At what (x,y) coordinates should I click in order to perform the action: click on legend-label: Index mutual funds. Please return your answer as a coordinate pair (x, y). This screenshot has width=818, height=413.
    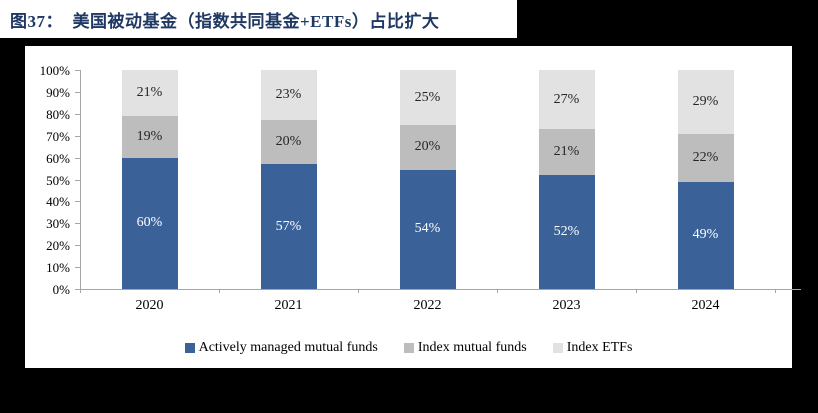
    Looking at the image, I should click on (472, 347).